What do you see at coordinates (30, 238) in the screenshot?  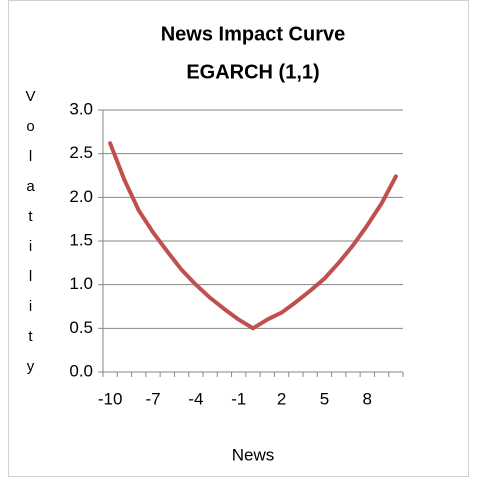 I see `y-axis-label: Volatility` at bounding box center [30, 238].